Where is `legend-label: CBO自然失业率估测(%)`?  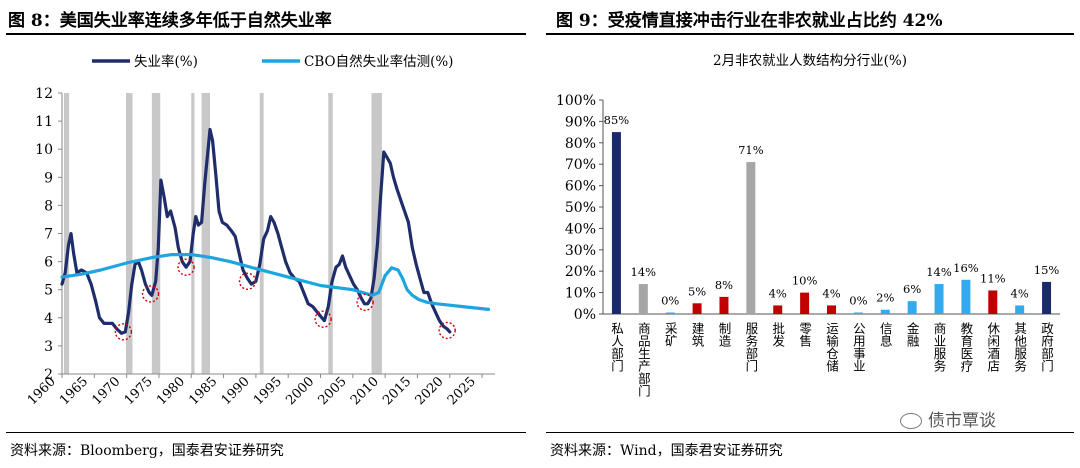
legend-label: CBO自然失业率估测(%) is located at coordinates (378, 61).